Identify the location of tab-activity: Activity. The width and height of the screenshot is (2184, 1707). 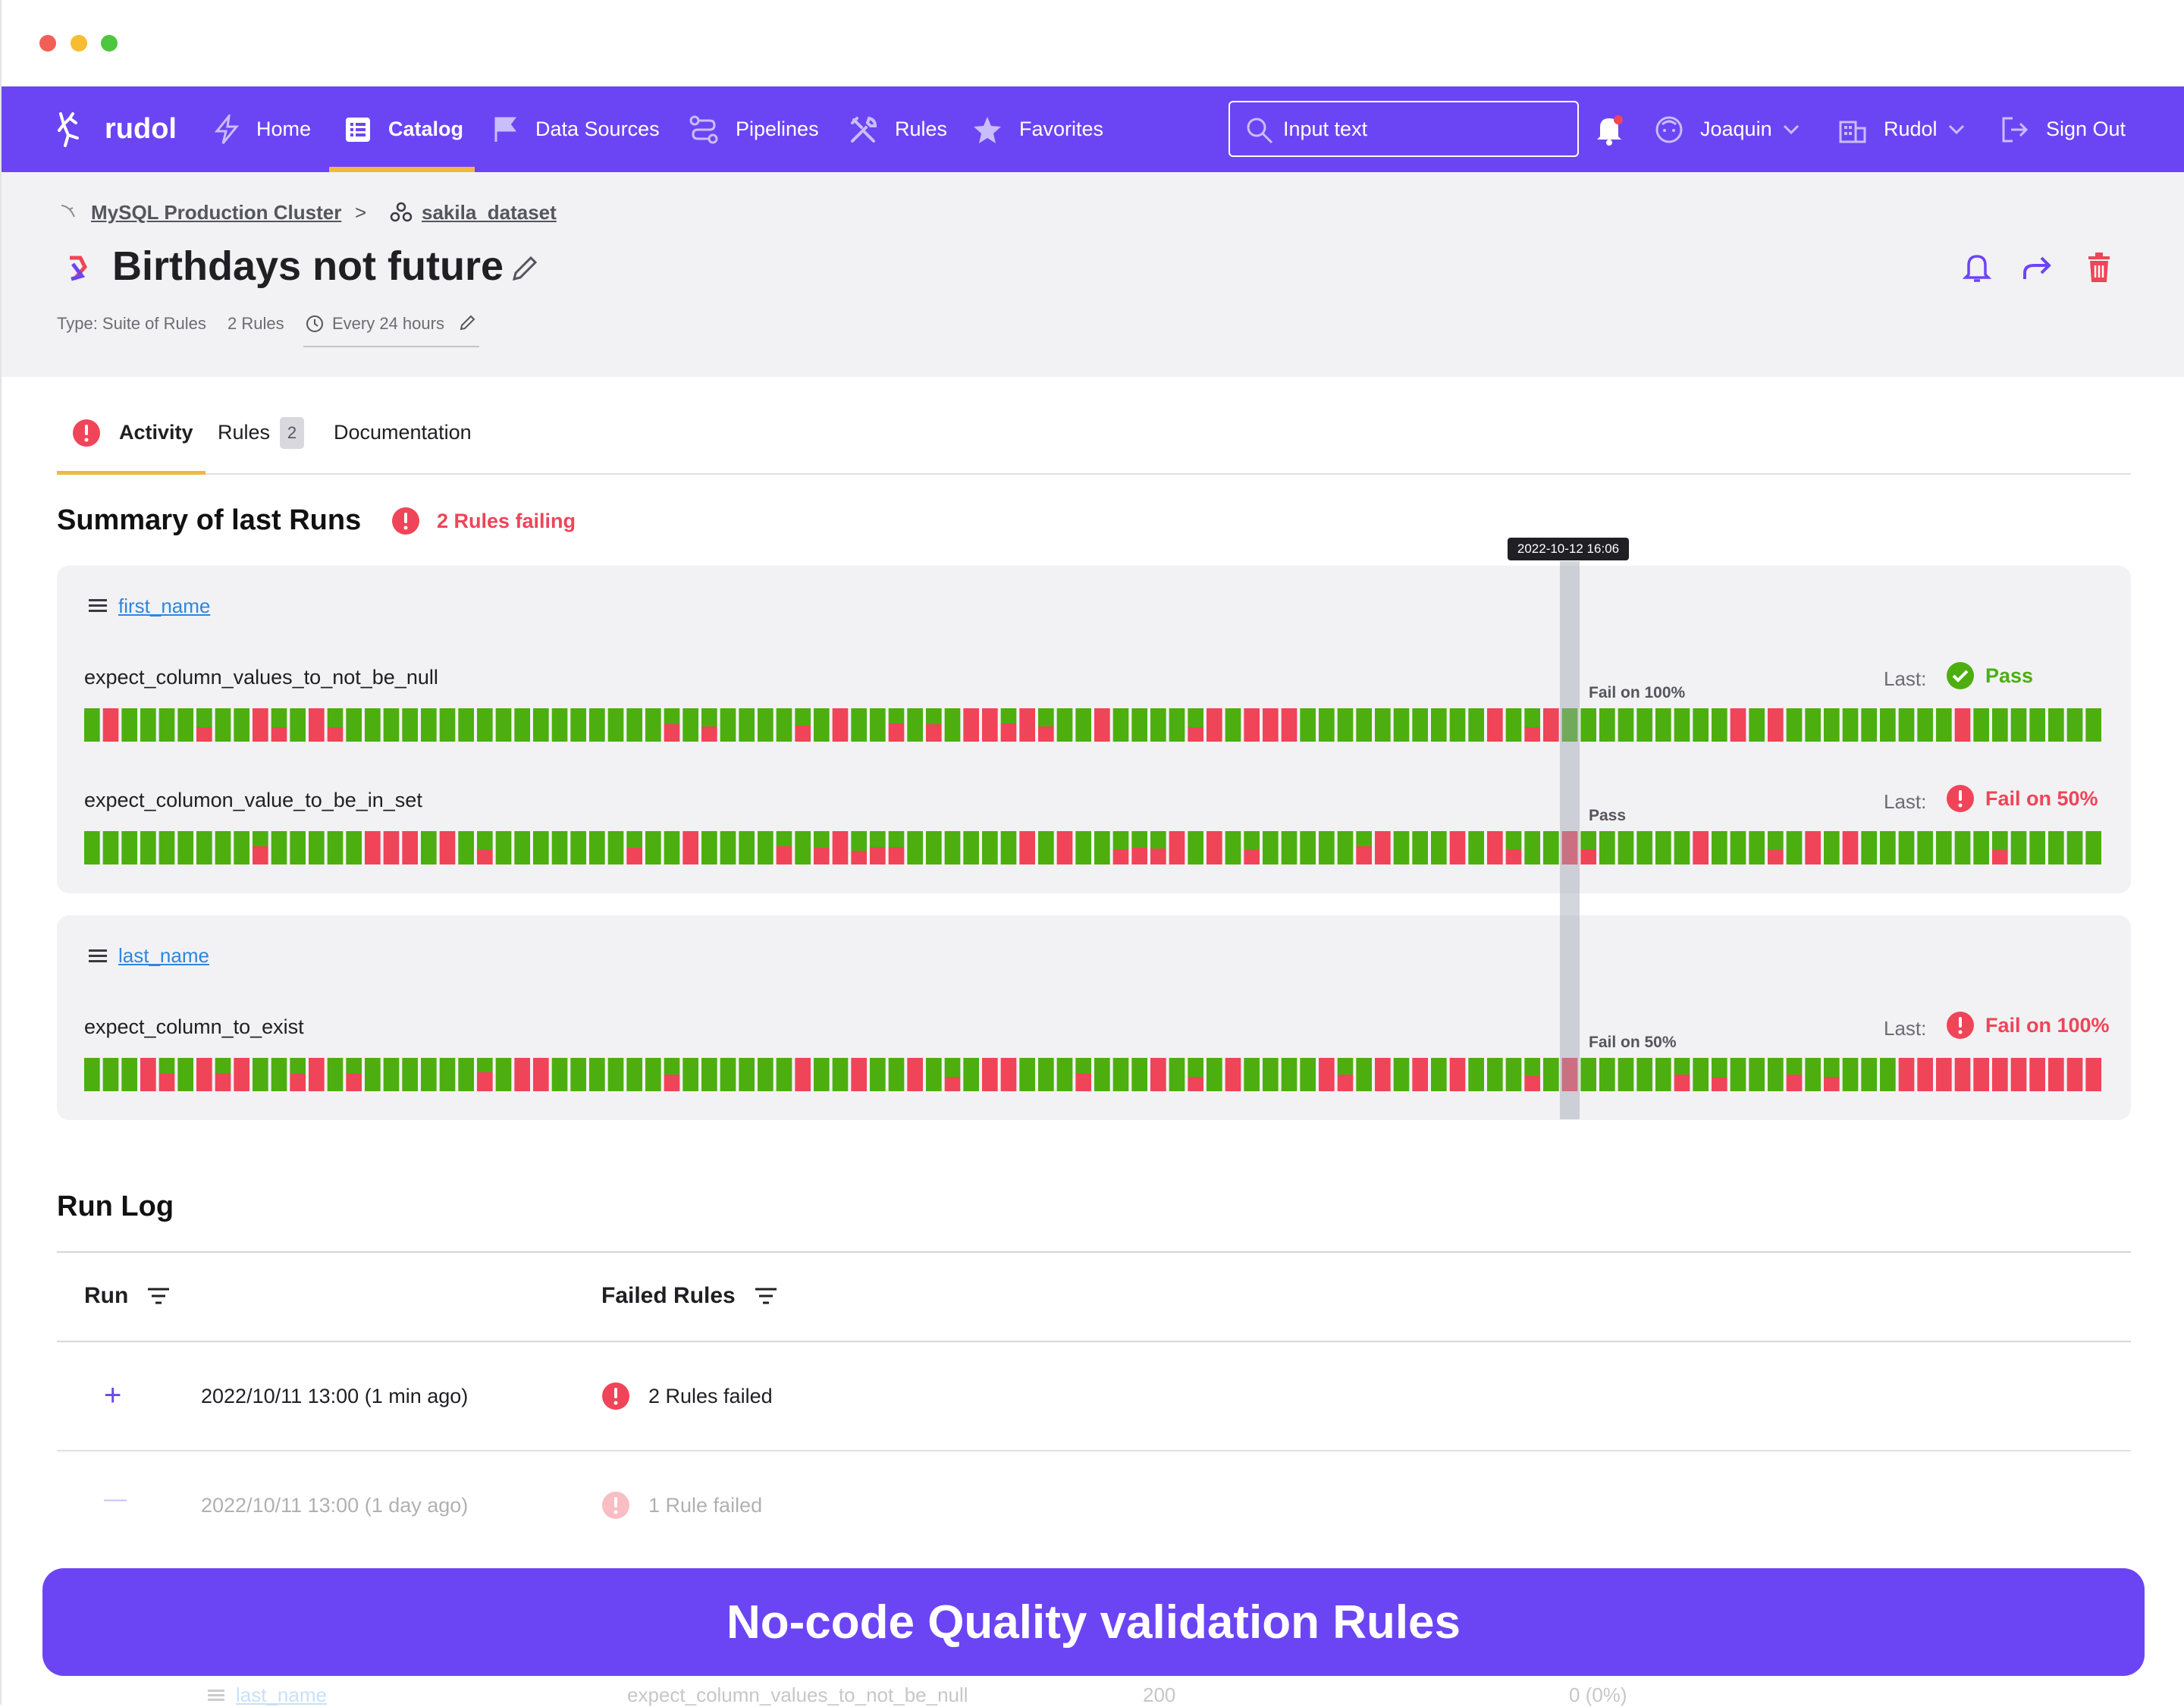
(131, 434).